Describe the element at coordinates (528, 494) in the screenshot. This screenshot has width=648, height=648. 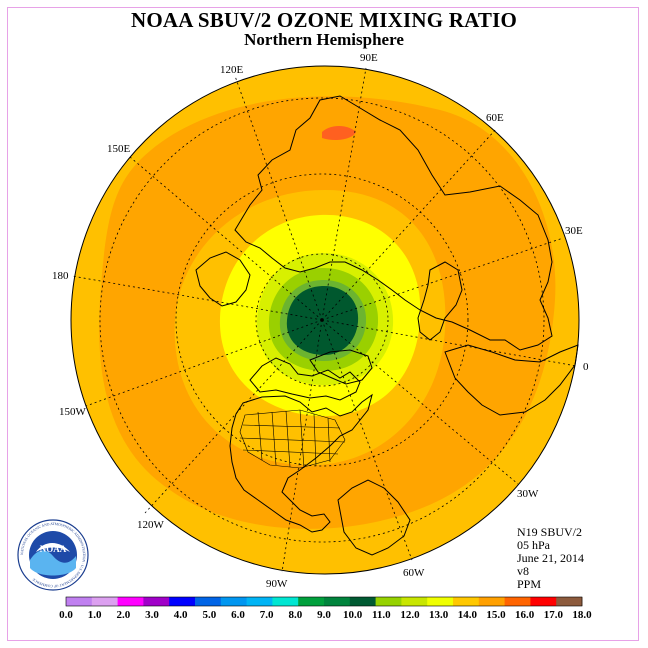
I see `lon-label-30w: 30W` at that location.